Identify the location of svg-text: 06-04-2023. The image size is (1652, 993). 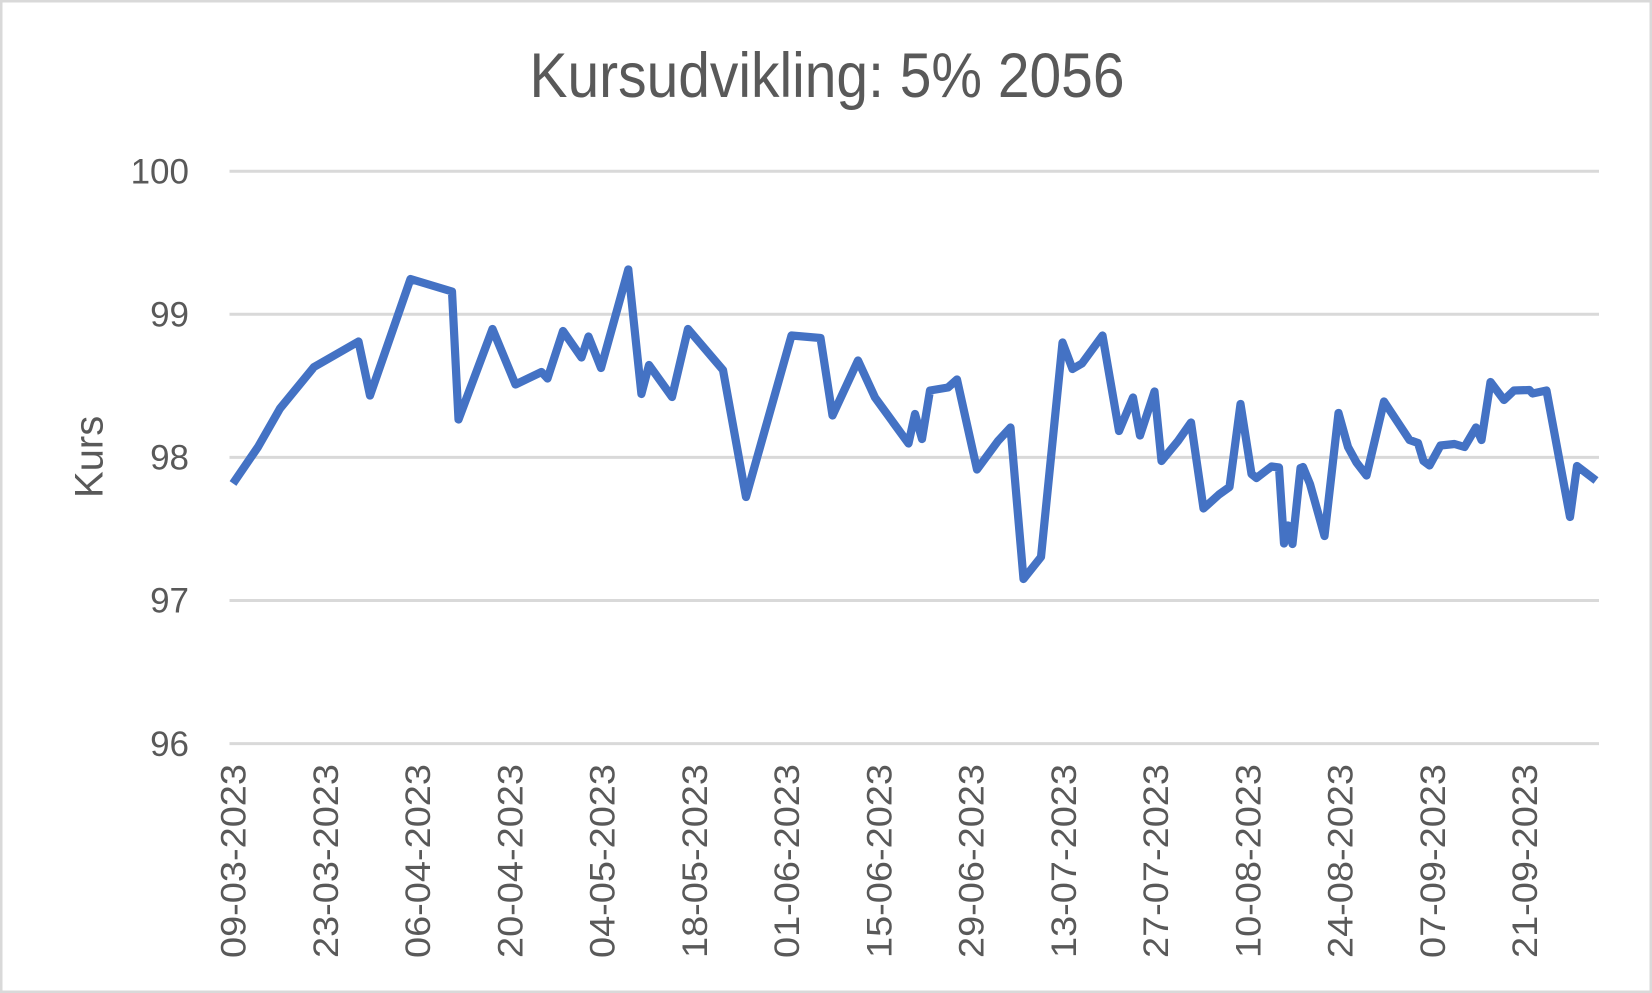
(418, 861).